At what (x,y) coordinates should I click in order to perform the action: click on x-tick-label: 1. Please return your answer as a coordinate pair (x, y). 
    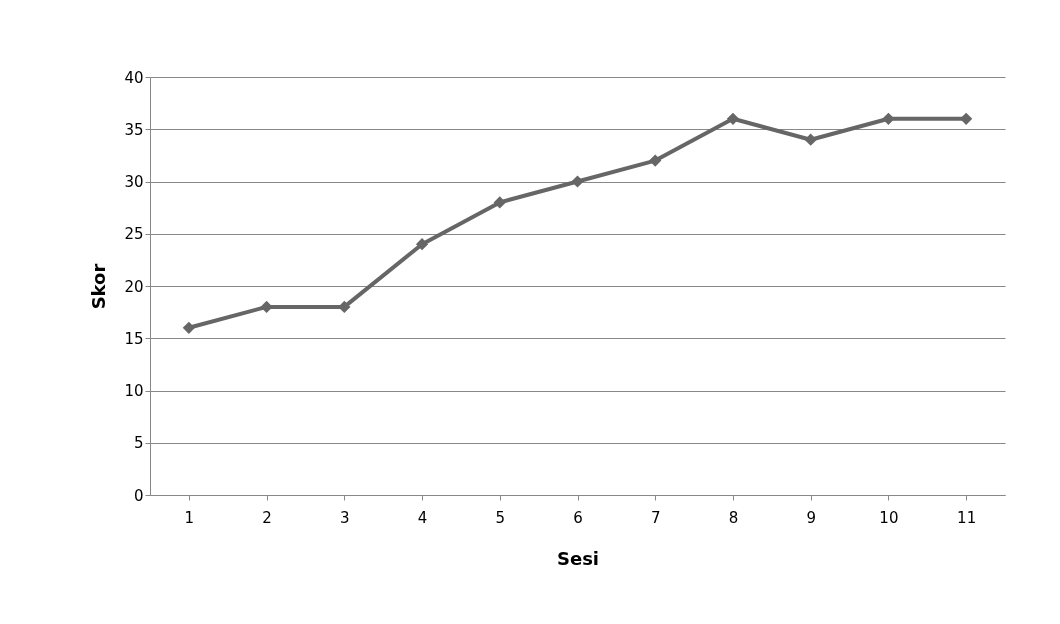
    Looking at the image, I should click on (189, 517).